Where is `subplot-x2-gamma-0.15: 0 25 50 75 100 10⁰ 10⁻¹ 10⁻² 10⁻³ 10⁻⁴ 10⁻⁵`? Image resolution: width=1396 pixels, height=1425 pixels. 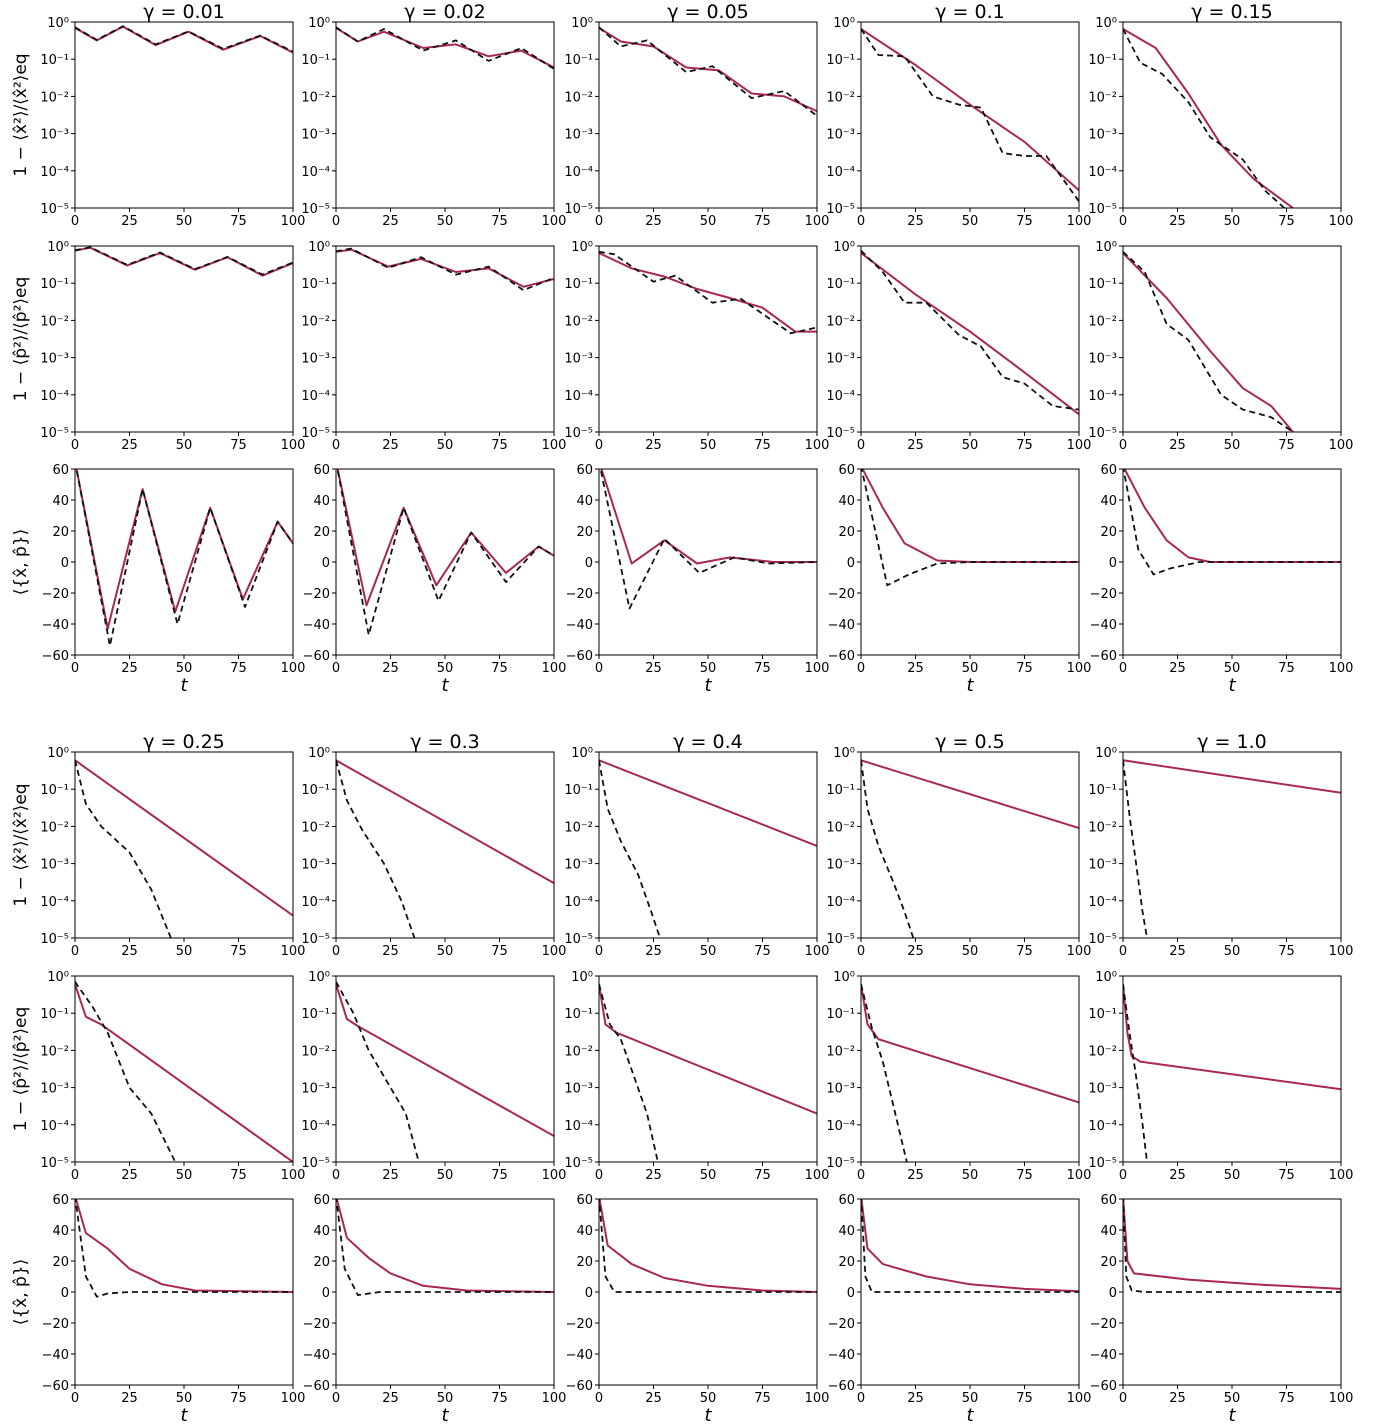 subplot-x2-gamma-0.15: 0 25 50 75 100 10⁰ 10⁻¹ 10⁻² 10⁻³ 10⁻⁴ 10⁻⁵ is located at coordinates (1220, 122).